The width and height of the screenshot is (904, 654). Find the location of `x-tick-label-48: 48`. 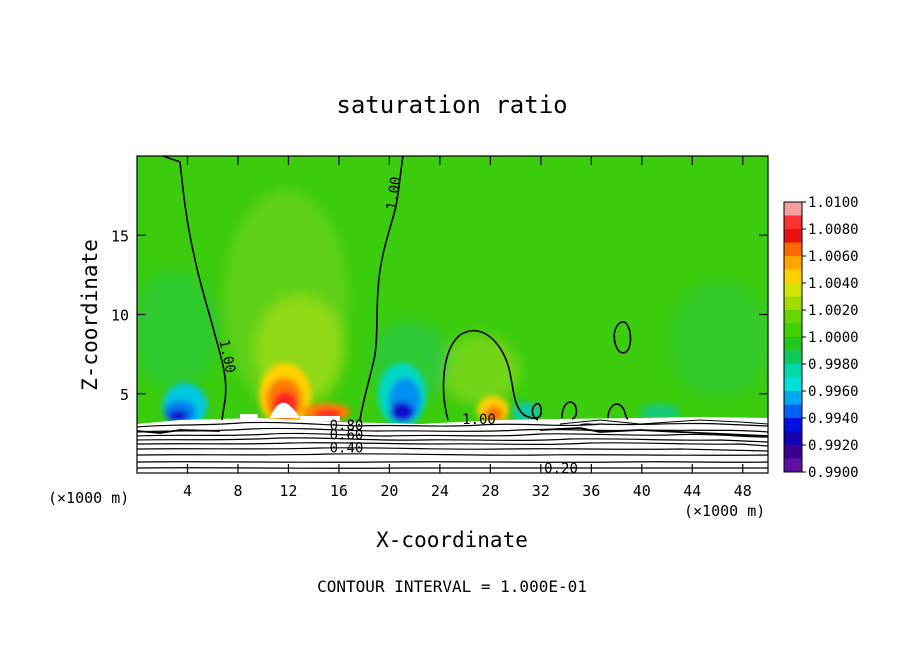

x-tick-label-48: 48 is located at coordinates (743, 491).